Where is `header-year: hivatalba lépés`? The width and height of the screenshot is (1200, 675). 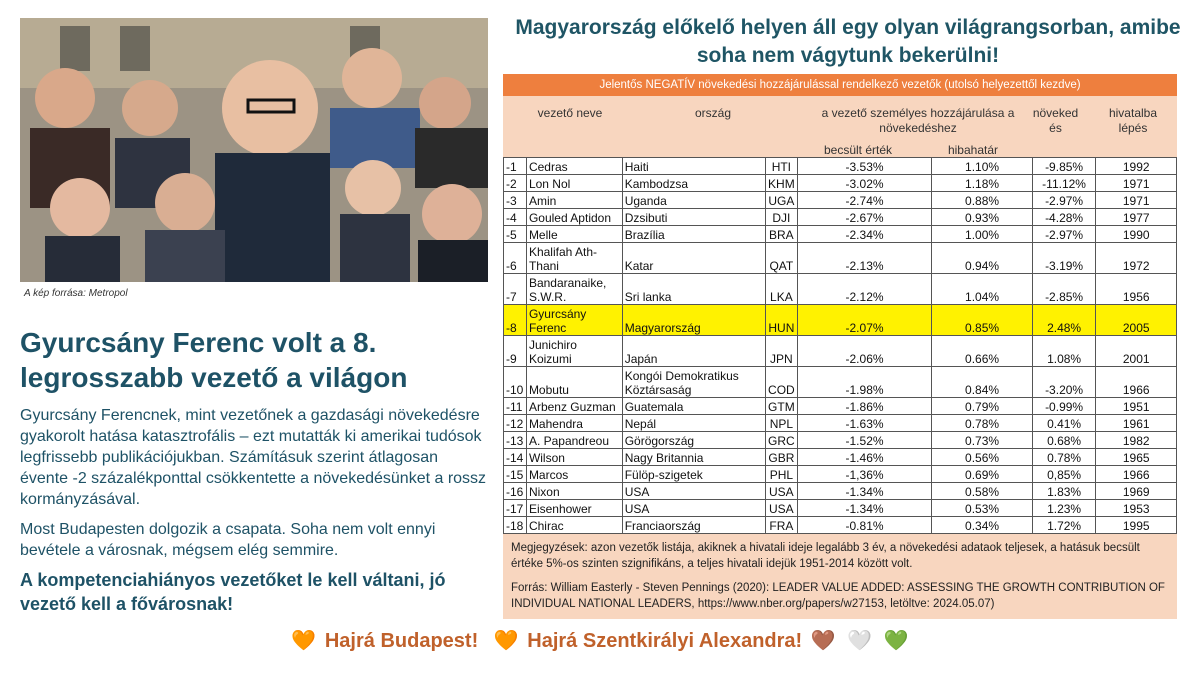
header-year: hivatalba lépés is located at coordinates (1133, 120).